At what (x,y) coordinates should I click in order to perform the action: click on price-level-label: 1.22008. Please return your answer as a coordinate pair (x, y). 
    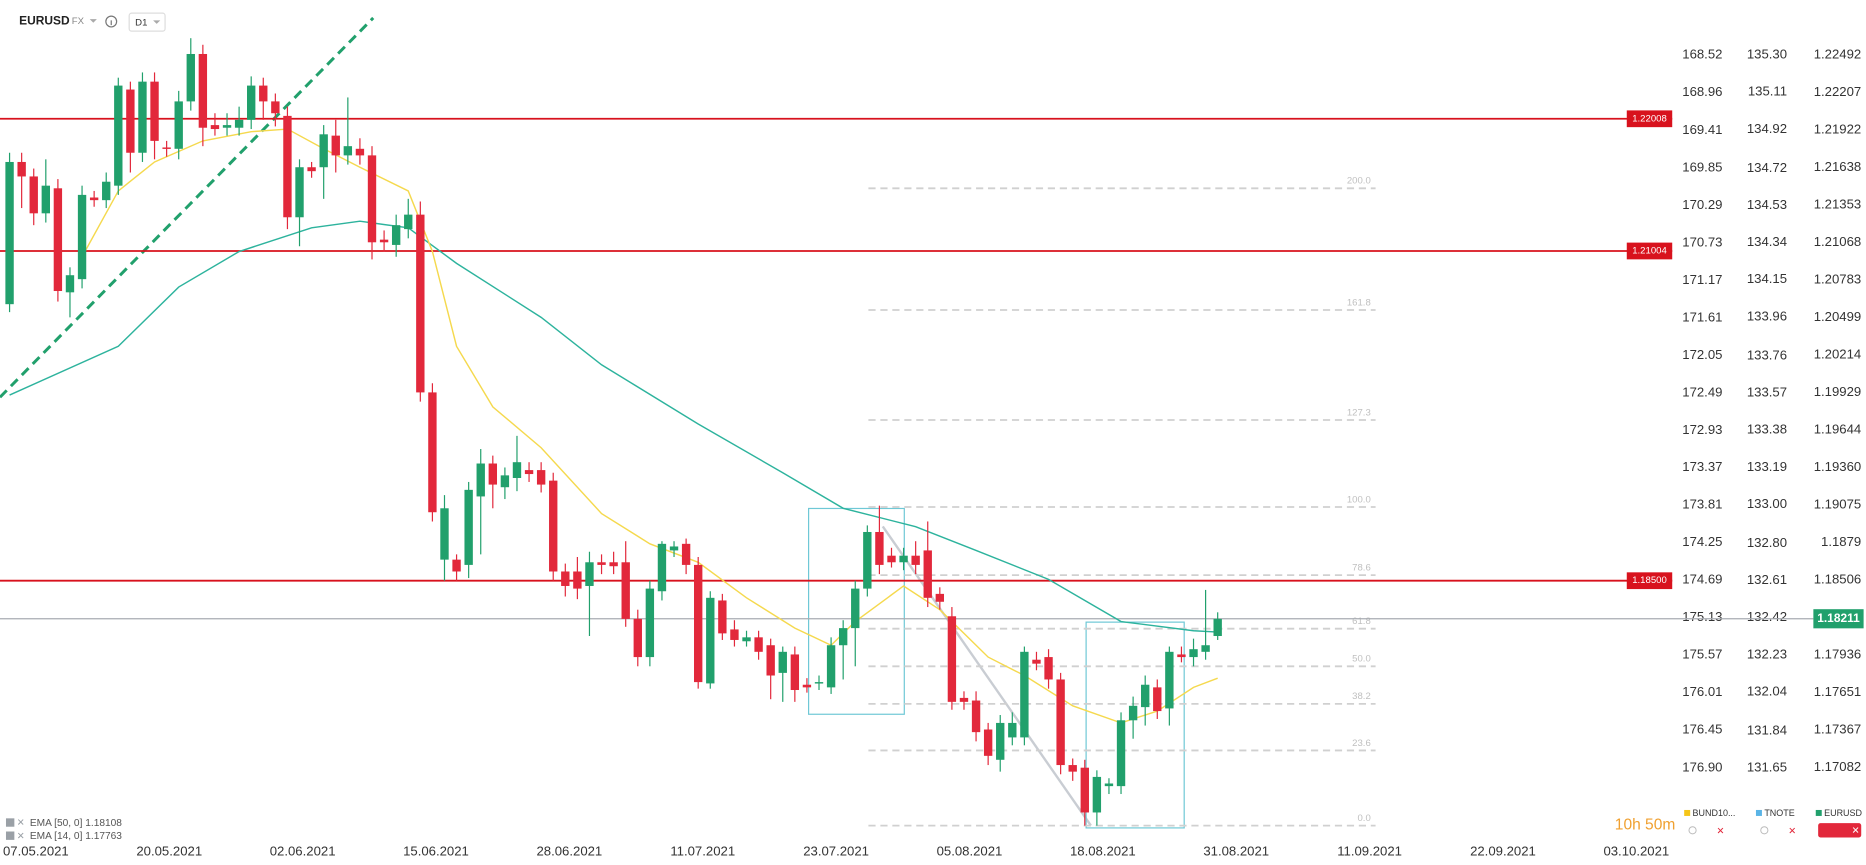
    Looking at the image, I should click on (1649, 118).